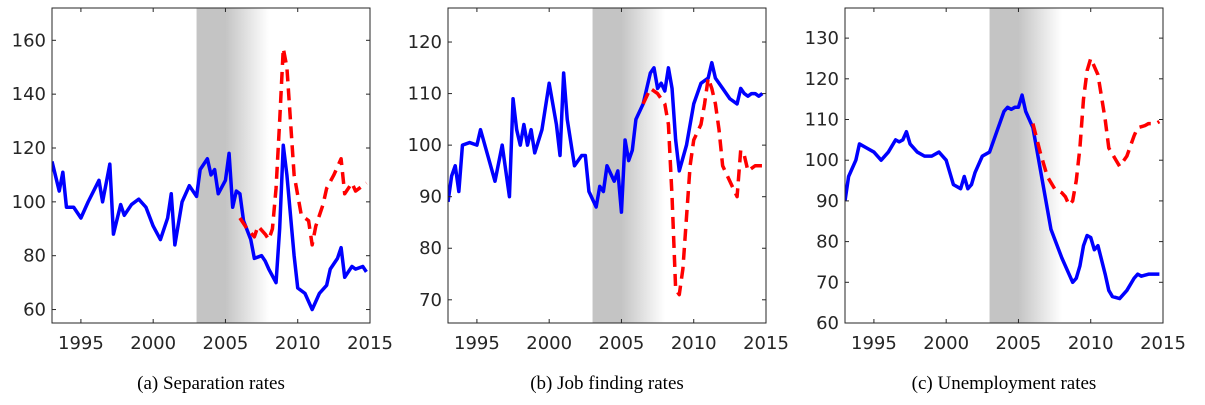  I want to click on caption: (c) Unemployment rates, so click(1004, 383).